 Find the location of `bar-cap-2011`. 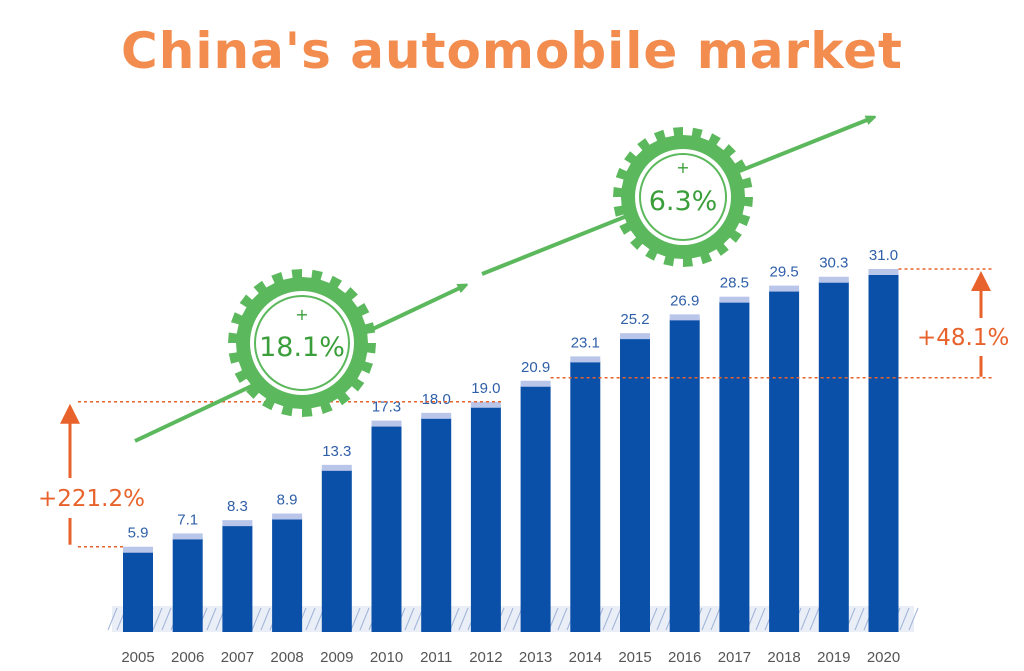

bar-cap-2011 is located at coordinates (436, 415).